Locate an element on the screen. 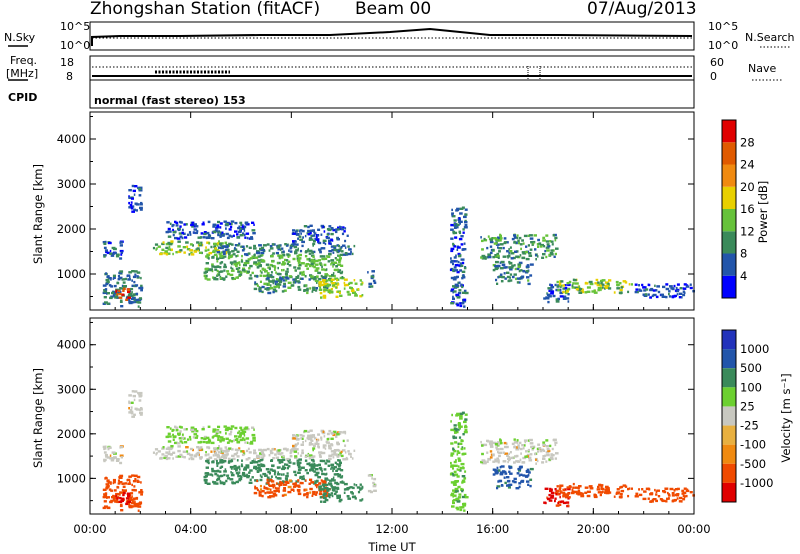 The height and width of the screenshot is (554, 800). x-tick-label: 16:00 is located at coordinates (492, 529).